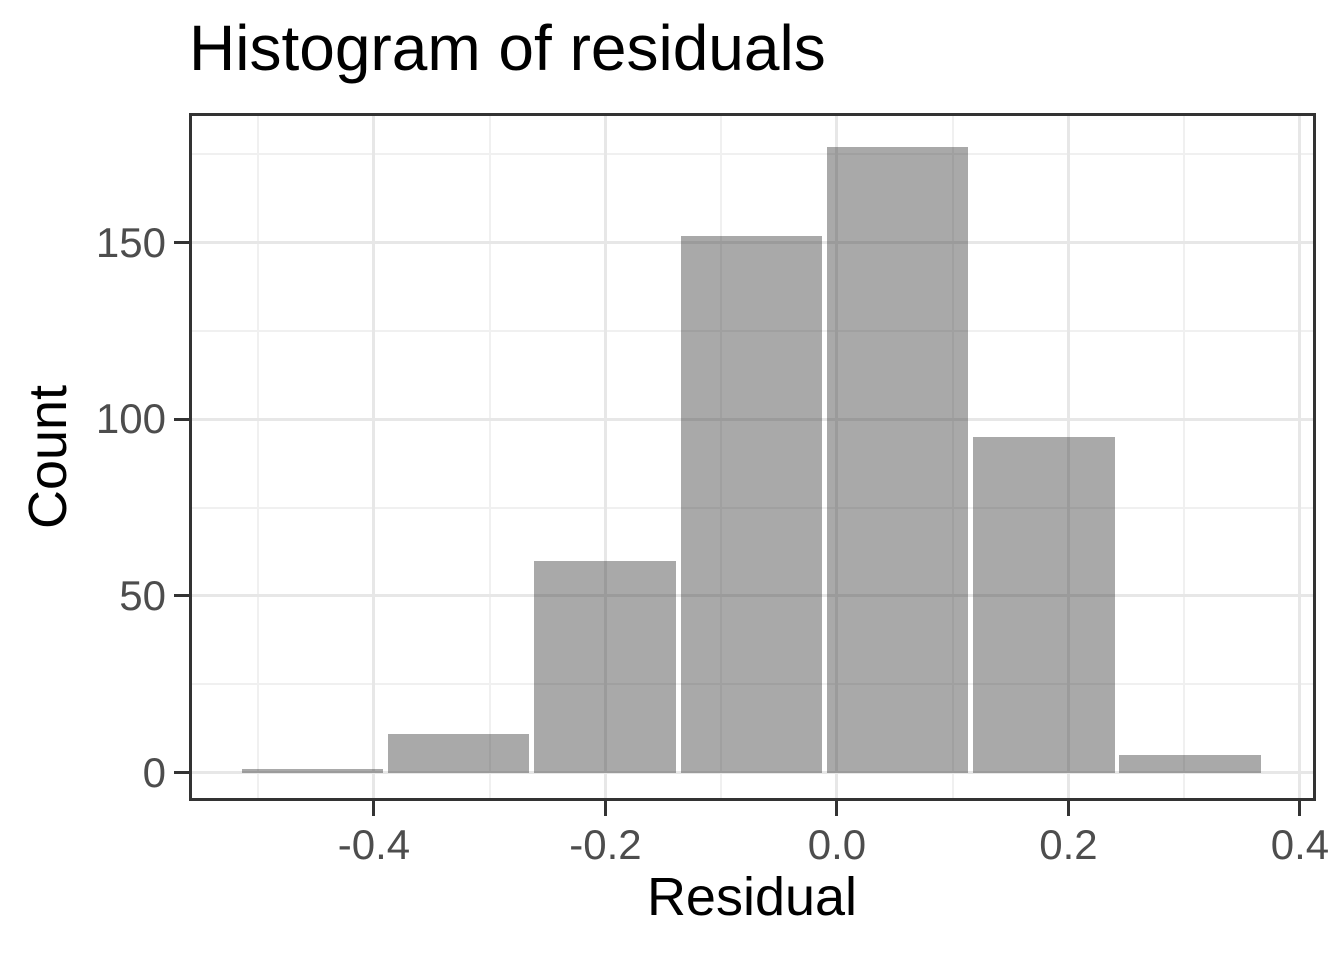  I want to click on y-tick-label: 0, so click(154, 772).